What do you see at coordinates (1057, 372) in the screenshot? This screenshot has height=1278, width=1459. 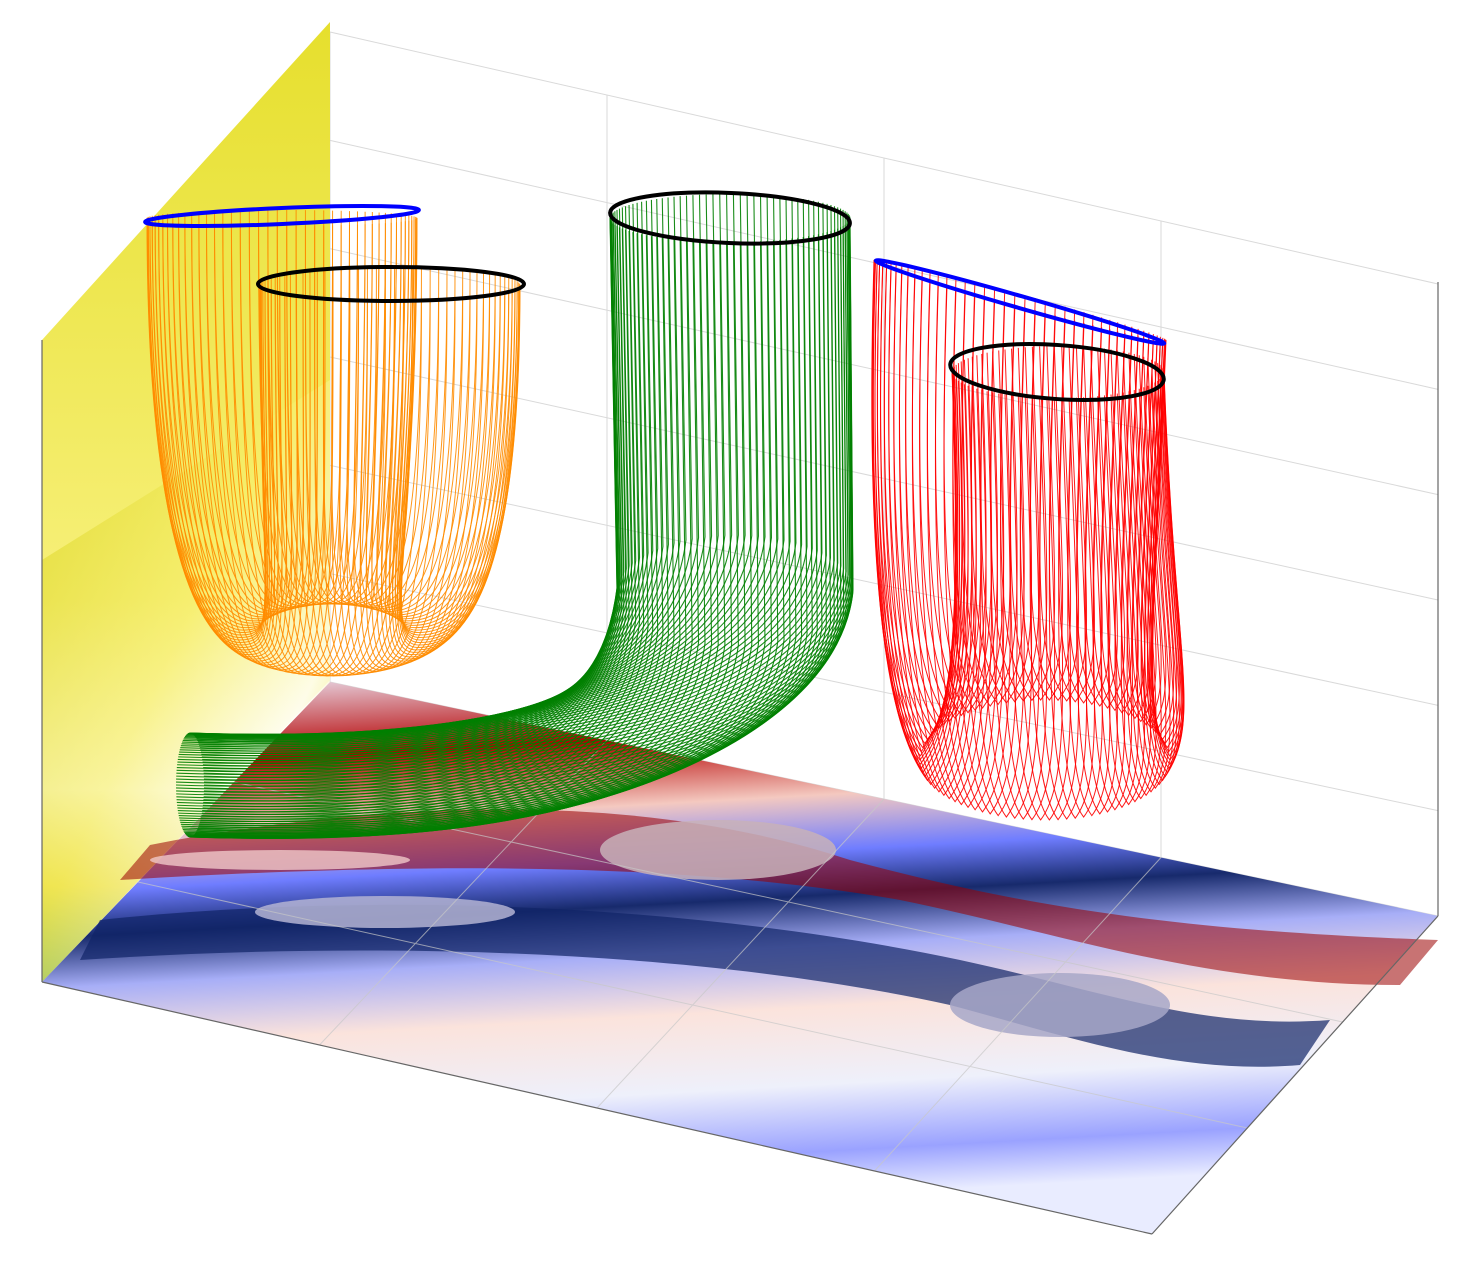 I see `red-tube-cap-black` at bounding box center [1057, 372].